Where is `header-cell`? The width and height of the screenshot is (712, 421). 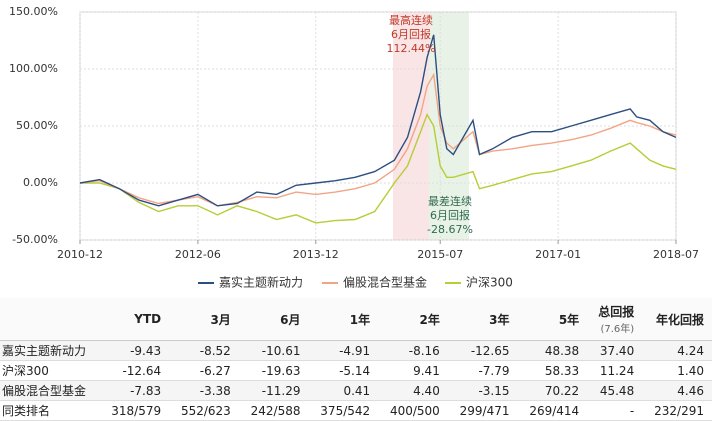 header-cell is located at coordinates (50, 319).